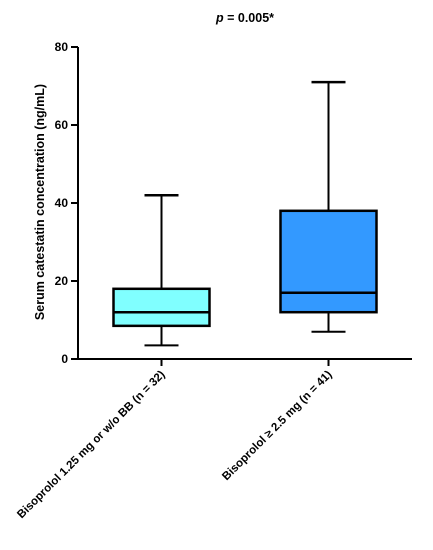 Image resolution: width=433 pixels, height=550 pixels. I want to click on y-tick-label: 40, so click(62, 203).